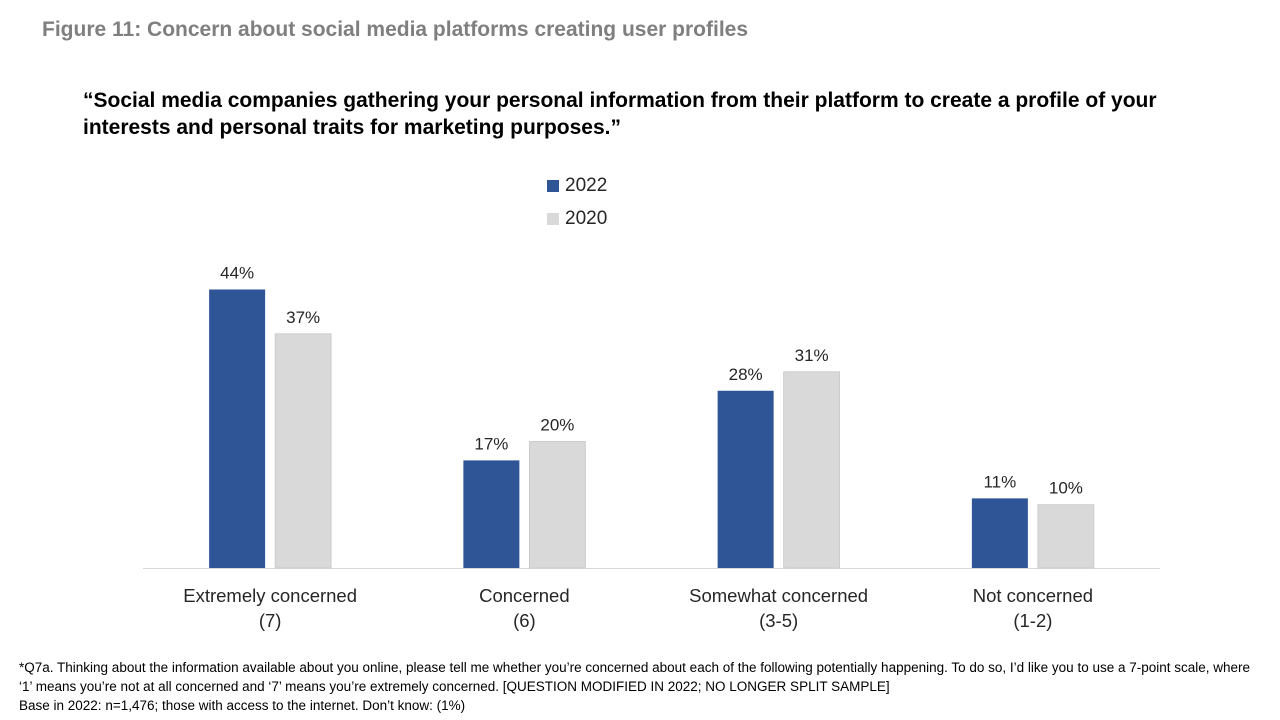  I want to click on x-tick-label-0-0: Extremely concerned, so click(270, 595).